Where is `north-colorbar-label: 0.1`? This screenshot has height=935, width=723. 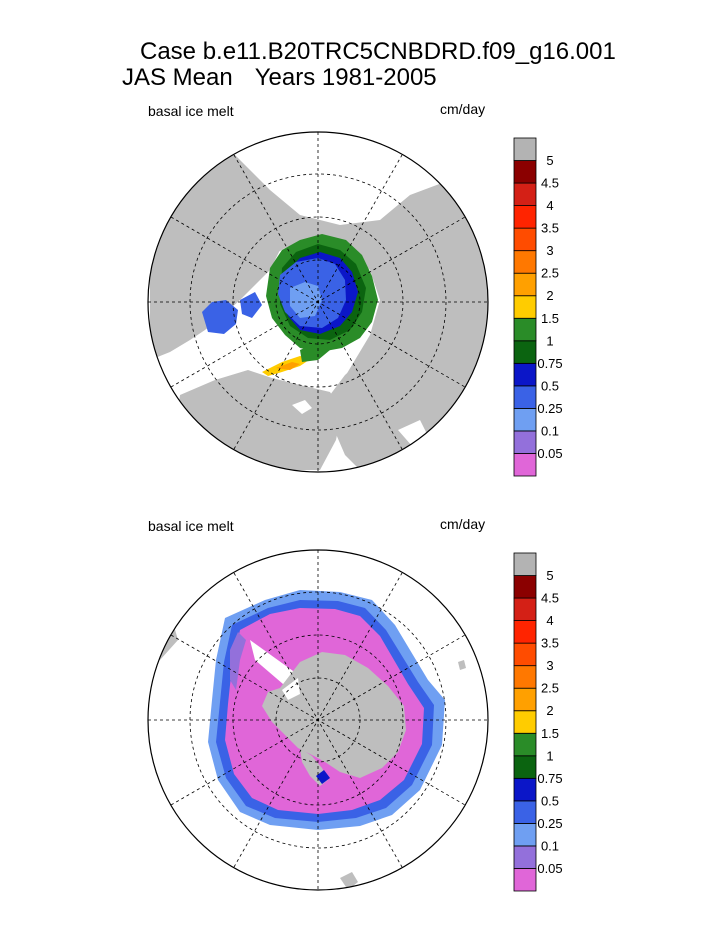
north-colorbar-label: 0.1 is located at coordinates (550, 430).